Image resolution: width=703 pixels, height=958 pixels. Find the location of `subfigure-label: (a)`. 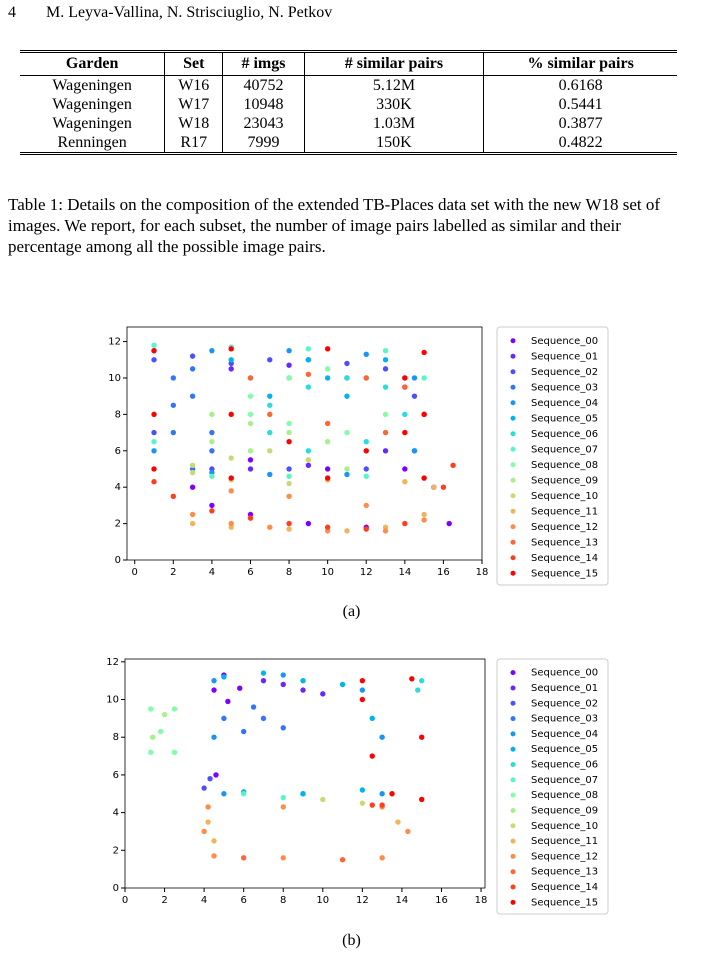

subfigure-label: (a) is located at coordinates (351, 611).